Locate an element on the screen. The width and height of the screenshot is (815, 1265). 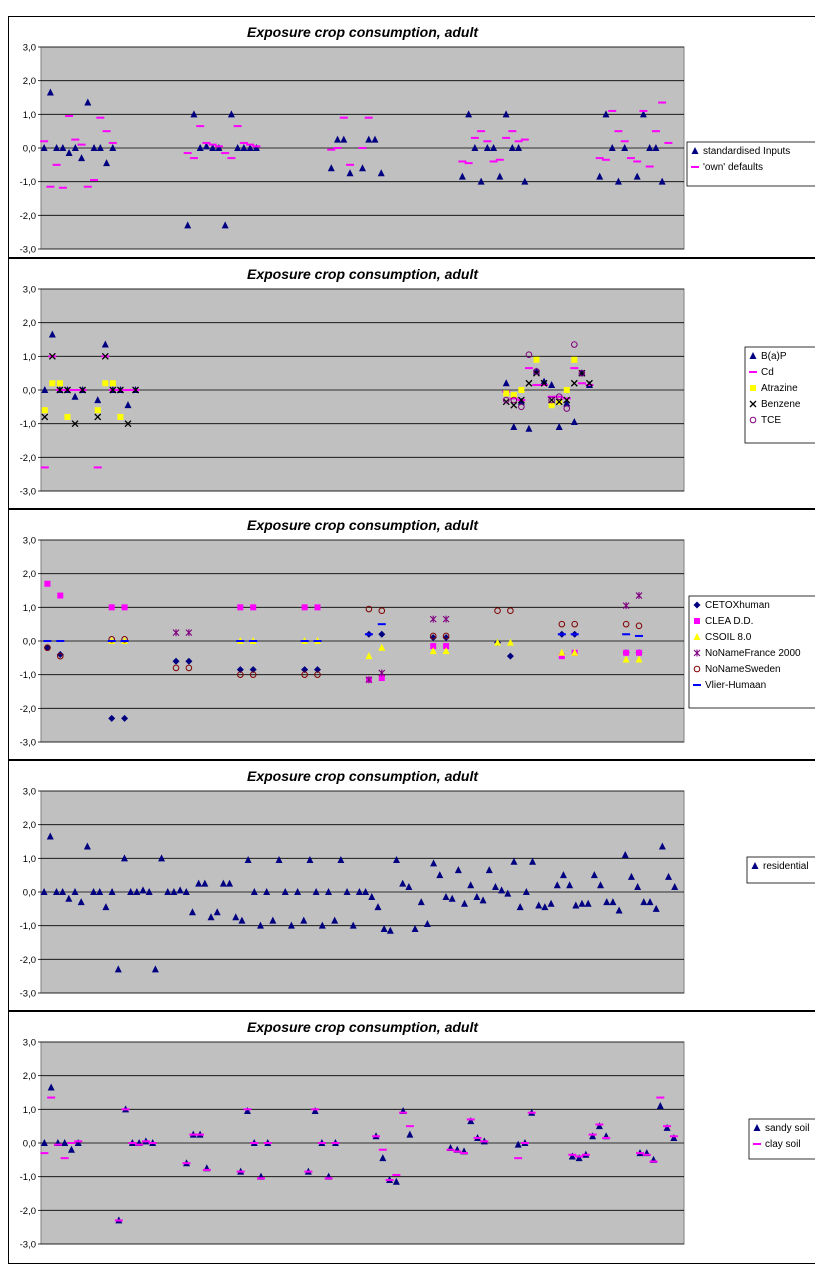
y-tick-label: 2,0 is located at coordinates (29, 574).